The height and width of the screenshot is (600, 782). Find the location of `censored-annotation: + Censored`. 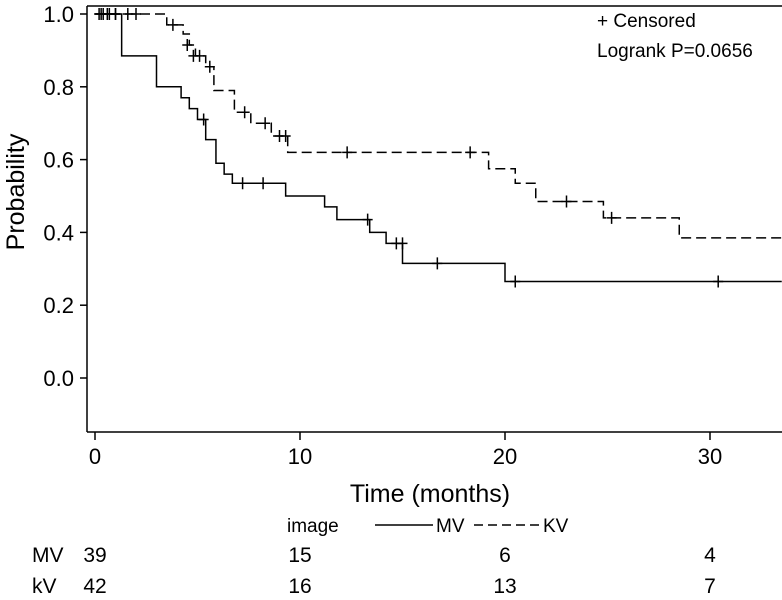

censored-annotation: + Censored is located at coordinates (646, 21).